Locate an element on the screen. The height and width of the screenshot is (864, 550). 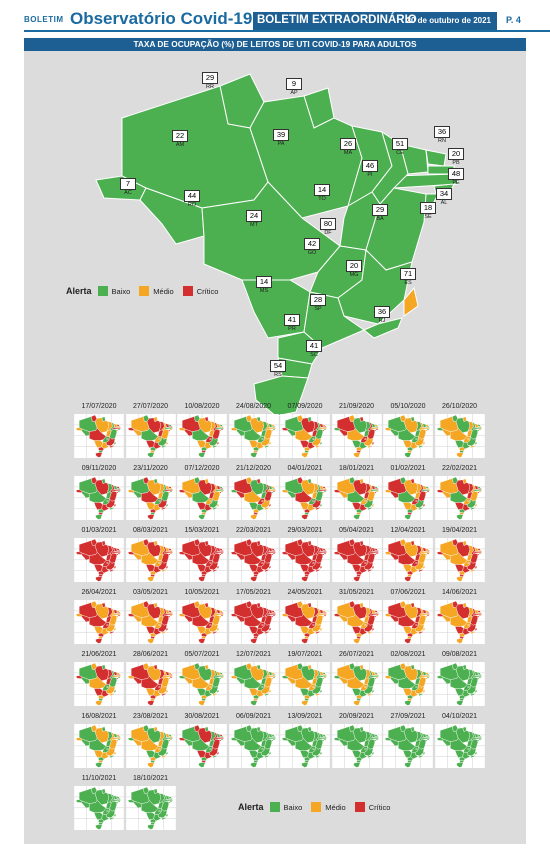
timeline-thumb: 14/06/2021 is located at coordinates (460, 616).